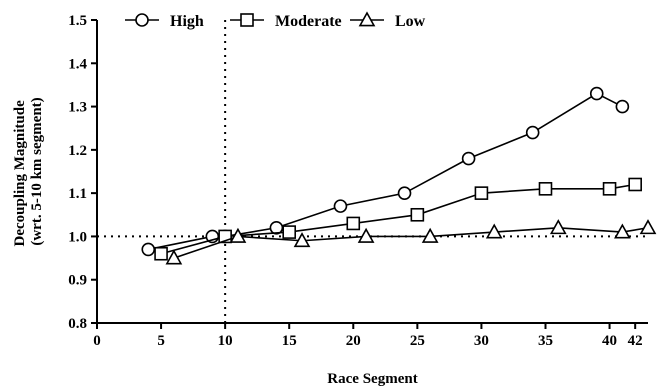  I want to click on y-tick-label: 0.8, so click(77, 324).